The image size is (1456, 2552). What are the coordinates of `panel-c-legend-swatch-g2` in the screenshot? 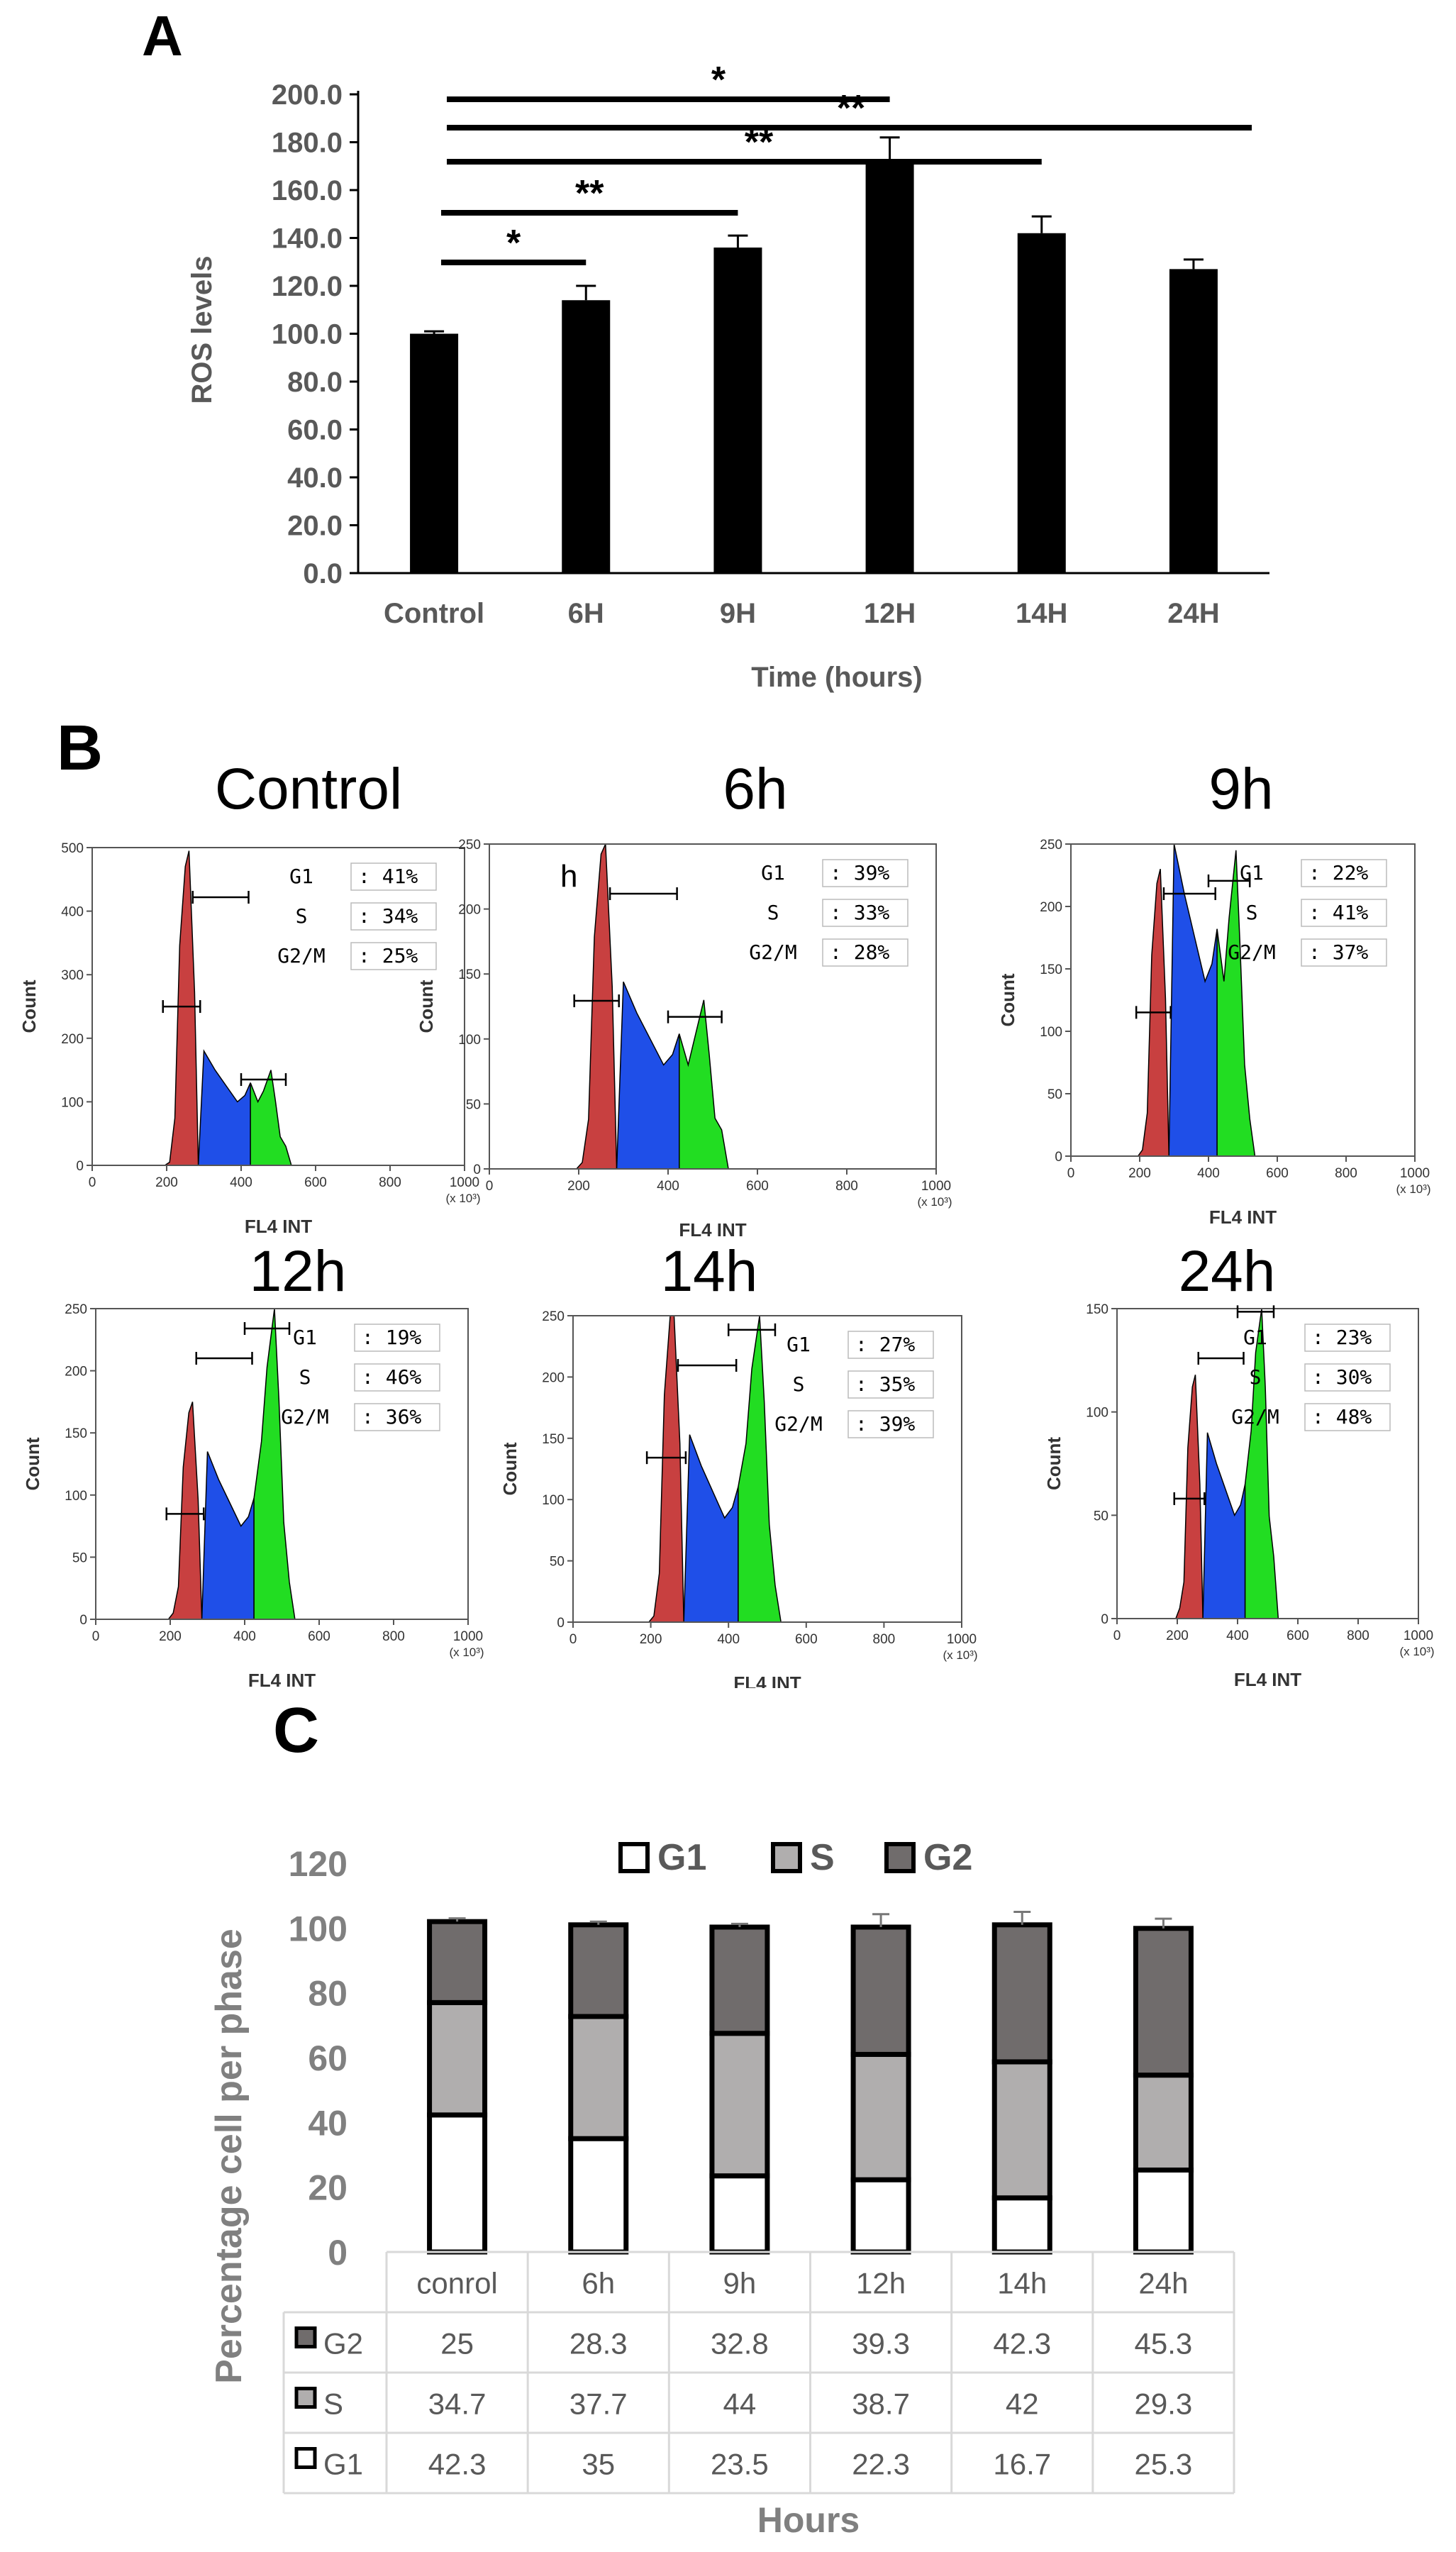 It's located at (900, 1857).